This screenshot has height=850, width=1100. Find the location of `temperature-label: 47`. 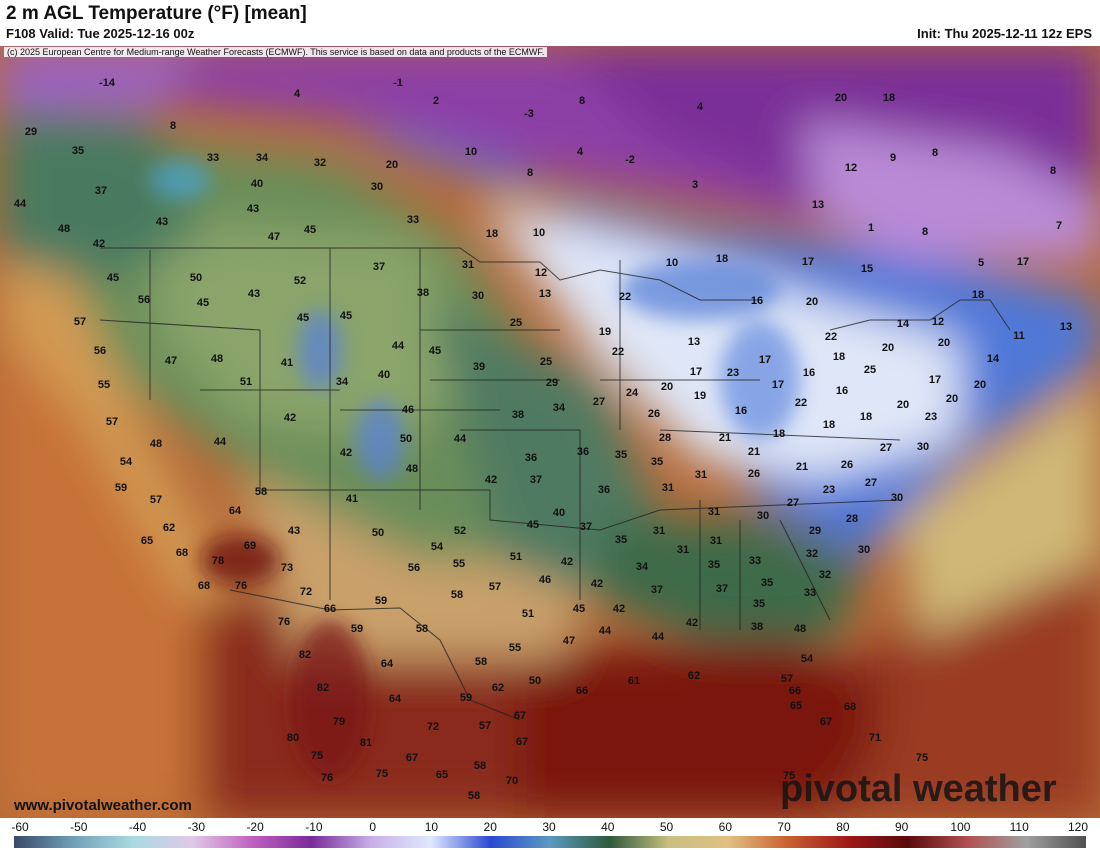

temperature-label: 47 is located at coordinates (274, 237).